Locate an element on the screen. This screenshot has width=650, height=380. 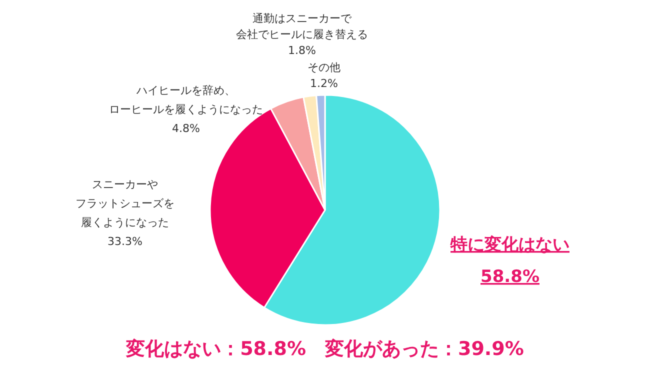
slice-label: その他 is located at coordinates (324, 67).